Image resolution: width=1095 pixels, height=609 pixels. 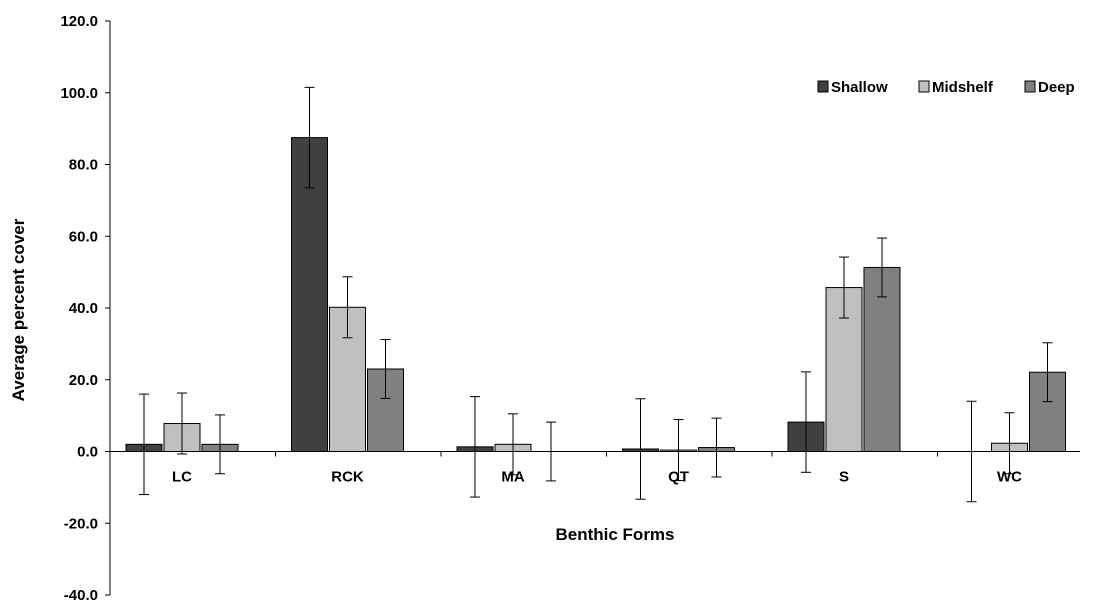 I want to click on legend-item-deep: Deep, so click(x=1050, y=87).